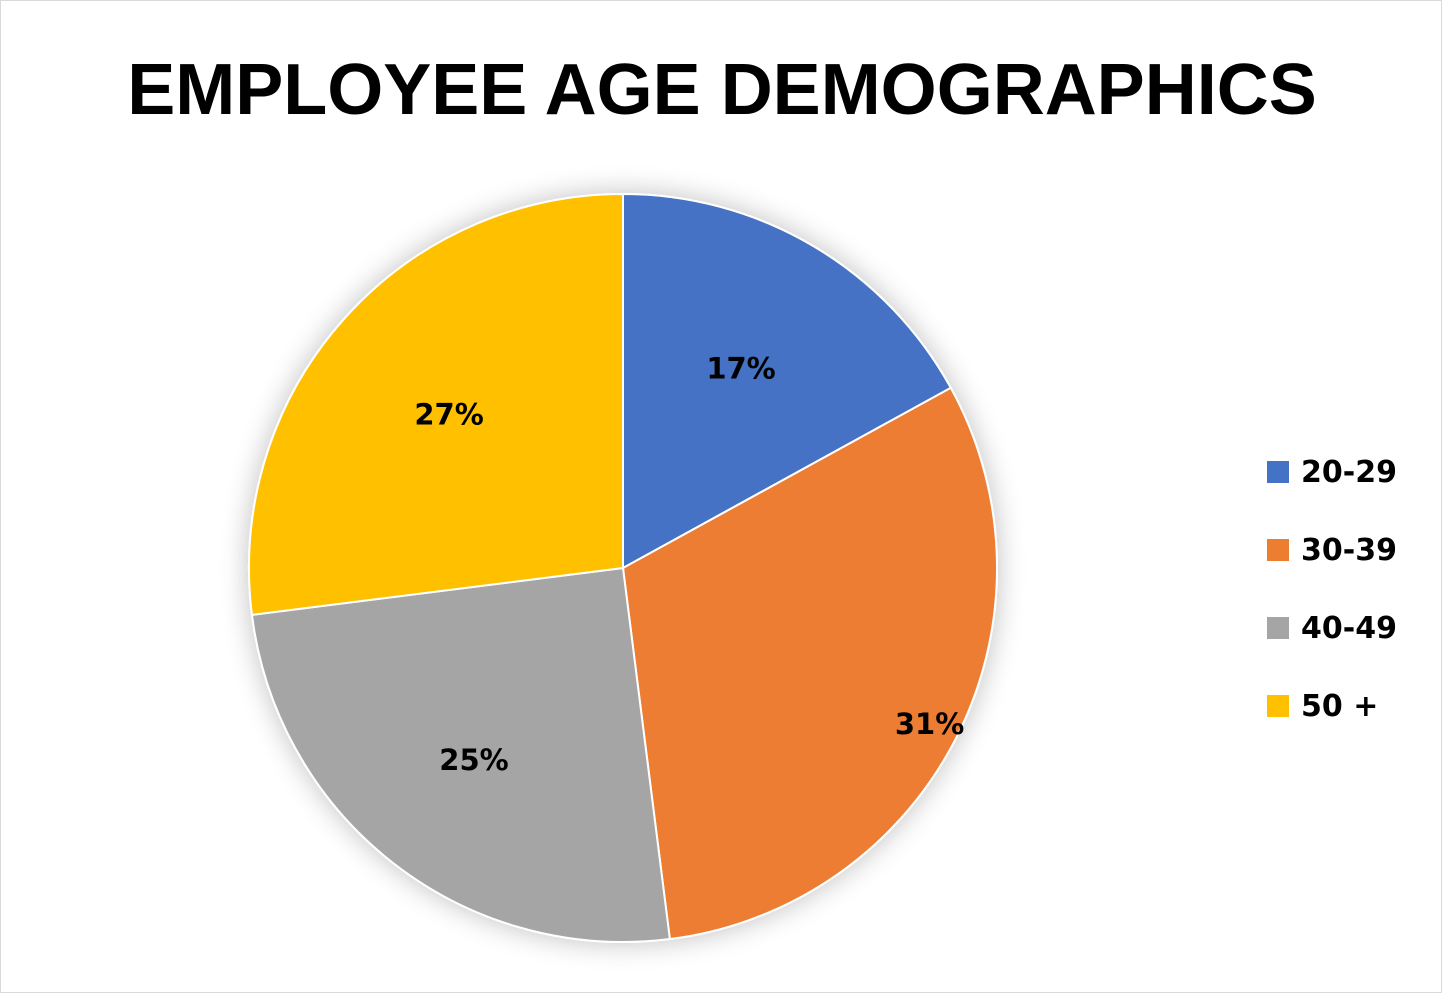 The height and width of the screenshot is (993, 1442). I want to click on data-label: 17%, so click(740, 368).